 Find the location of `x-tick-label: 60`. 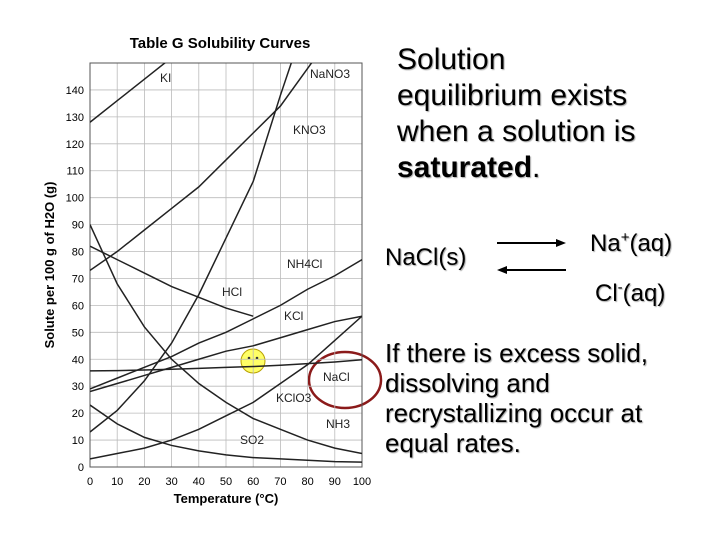

x-tick-label: 60 is located at coordinates (253, 482).